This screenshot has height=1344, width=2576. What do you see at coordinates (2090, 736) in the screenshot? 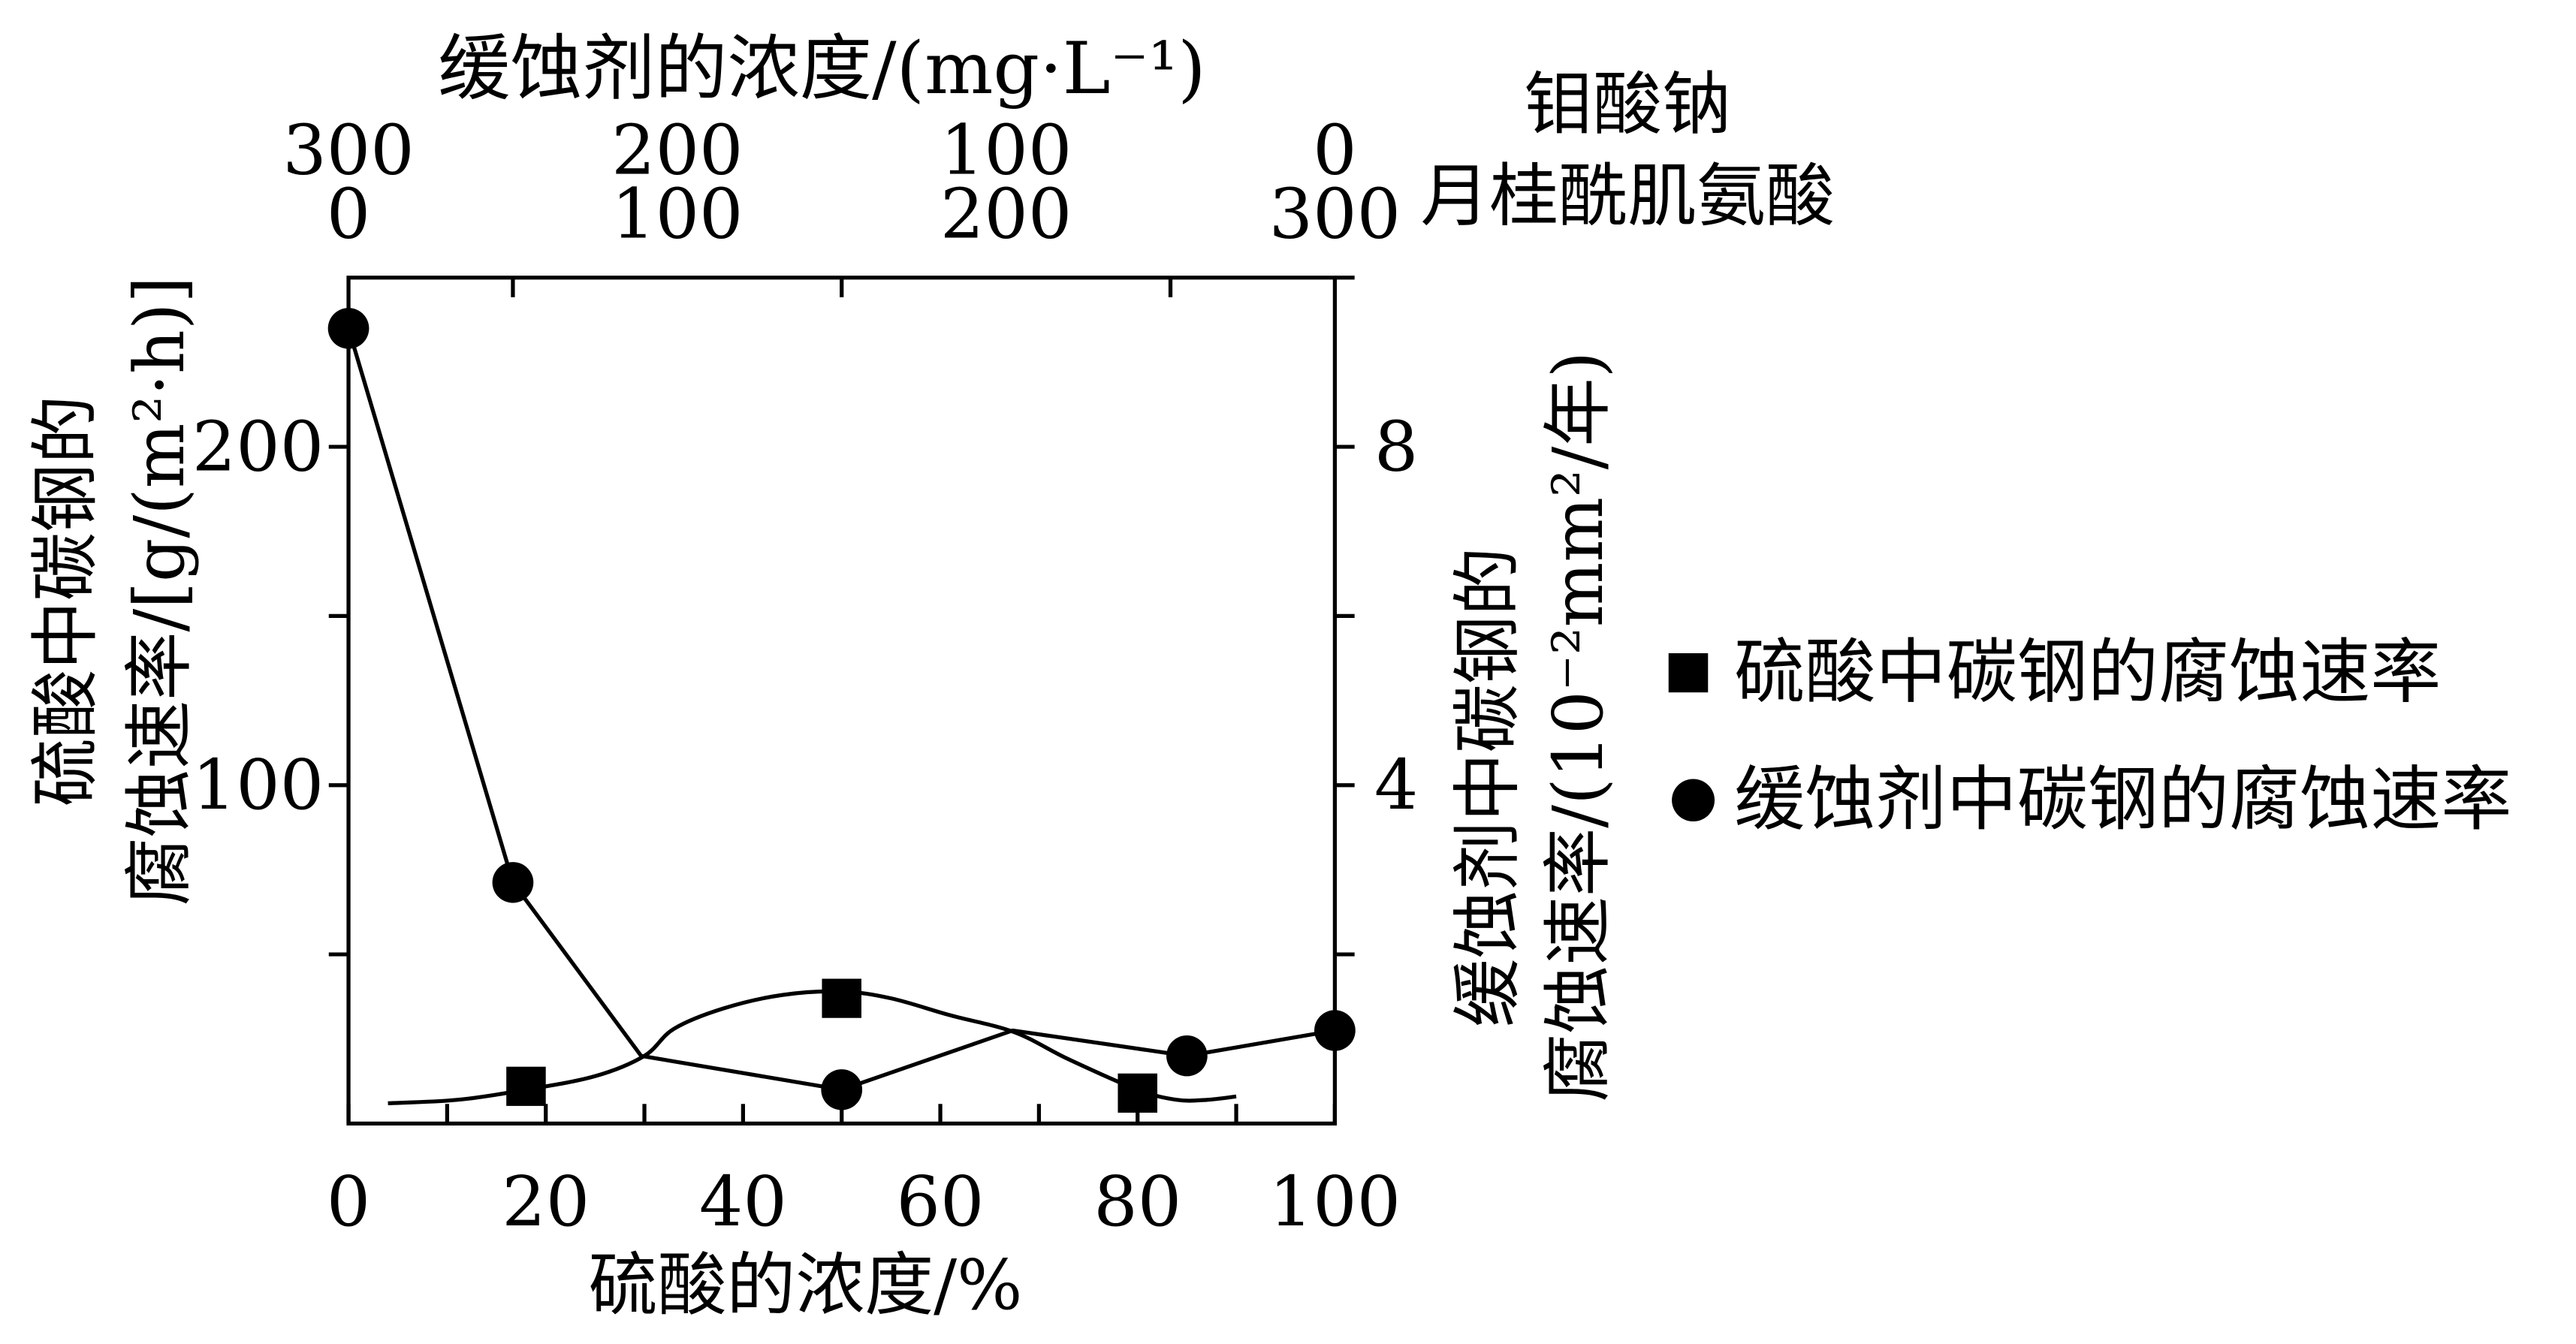
I see `legend: 硫酸中碳钢的腐蚀速率 缓蚀剂中碳钢的腐蚀速率` at bounding box center [2090, 736].